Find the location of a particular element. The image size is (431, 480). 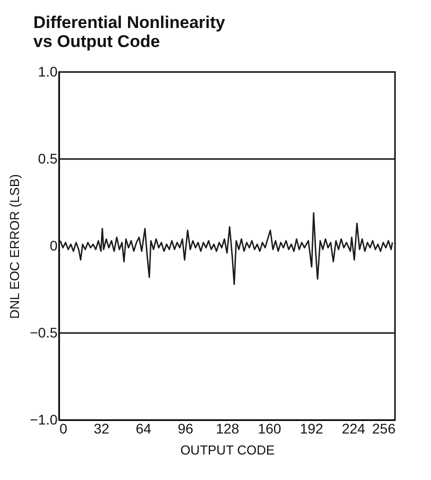

y-tick-label: 0.5 is located at coordinates (48, 158).